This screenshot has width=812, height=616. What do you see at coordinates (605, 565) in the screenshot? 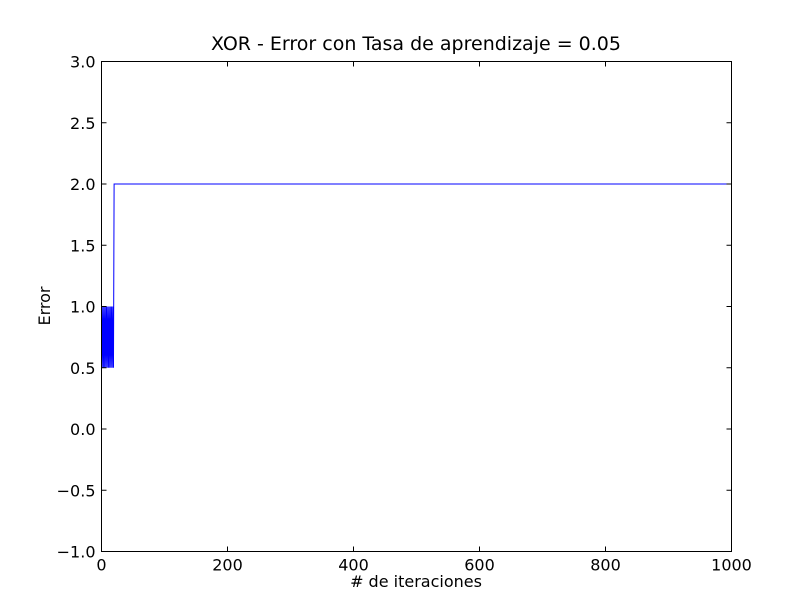
I see `x-tick-label: 800` at bounding box center [605, 565].